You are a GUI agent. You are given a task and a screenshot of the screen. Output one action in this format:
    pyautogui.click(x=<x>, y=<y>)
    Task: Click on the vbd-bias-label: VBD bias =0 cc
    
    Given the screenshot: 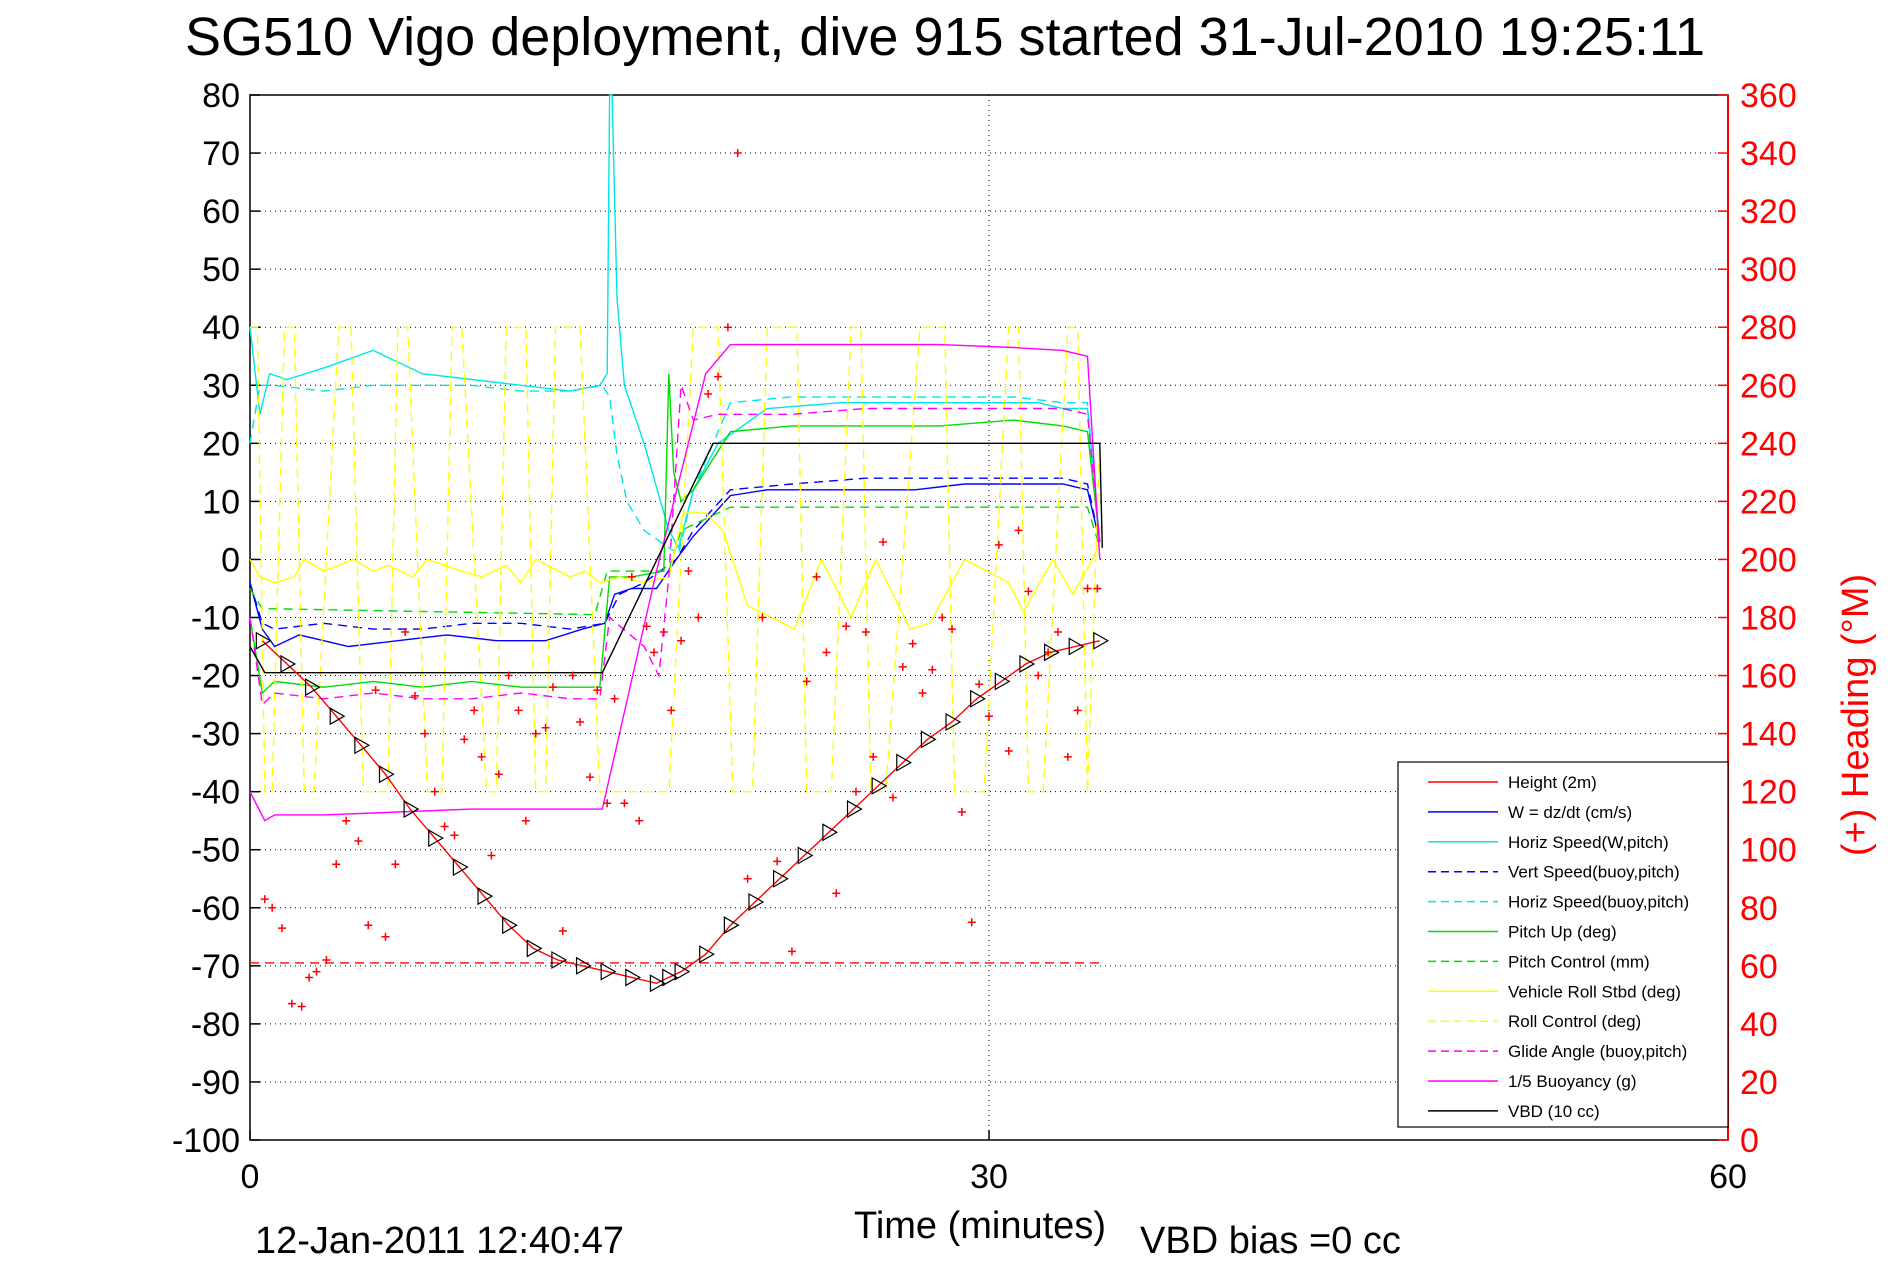 What is the action you would take?
    pyautogui.click(x=1270, y=1241)
    